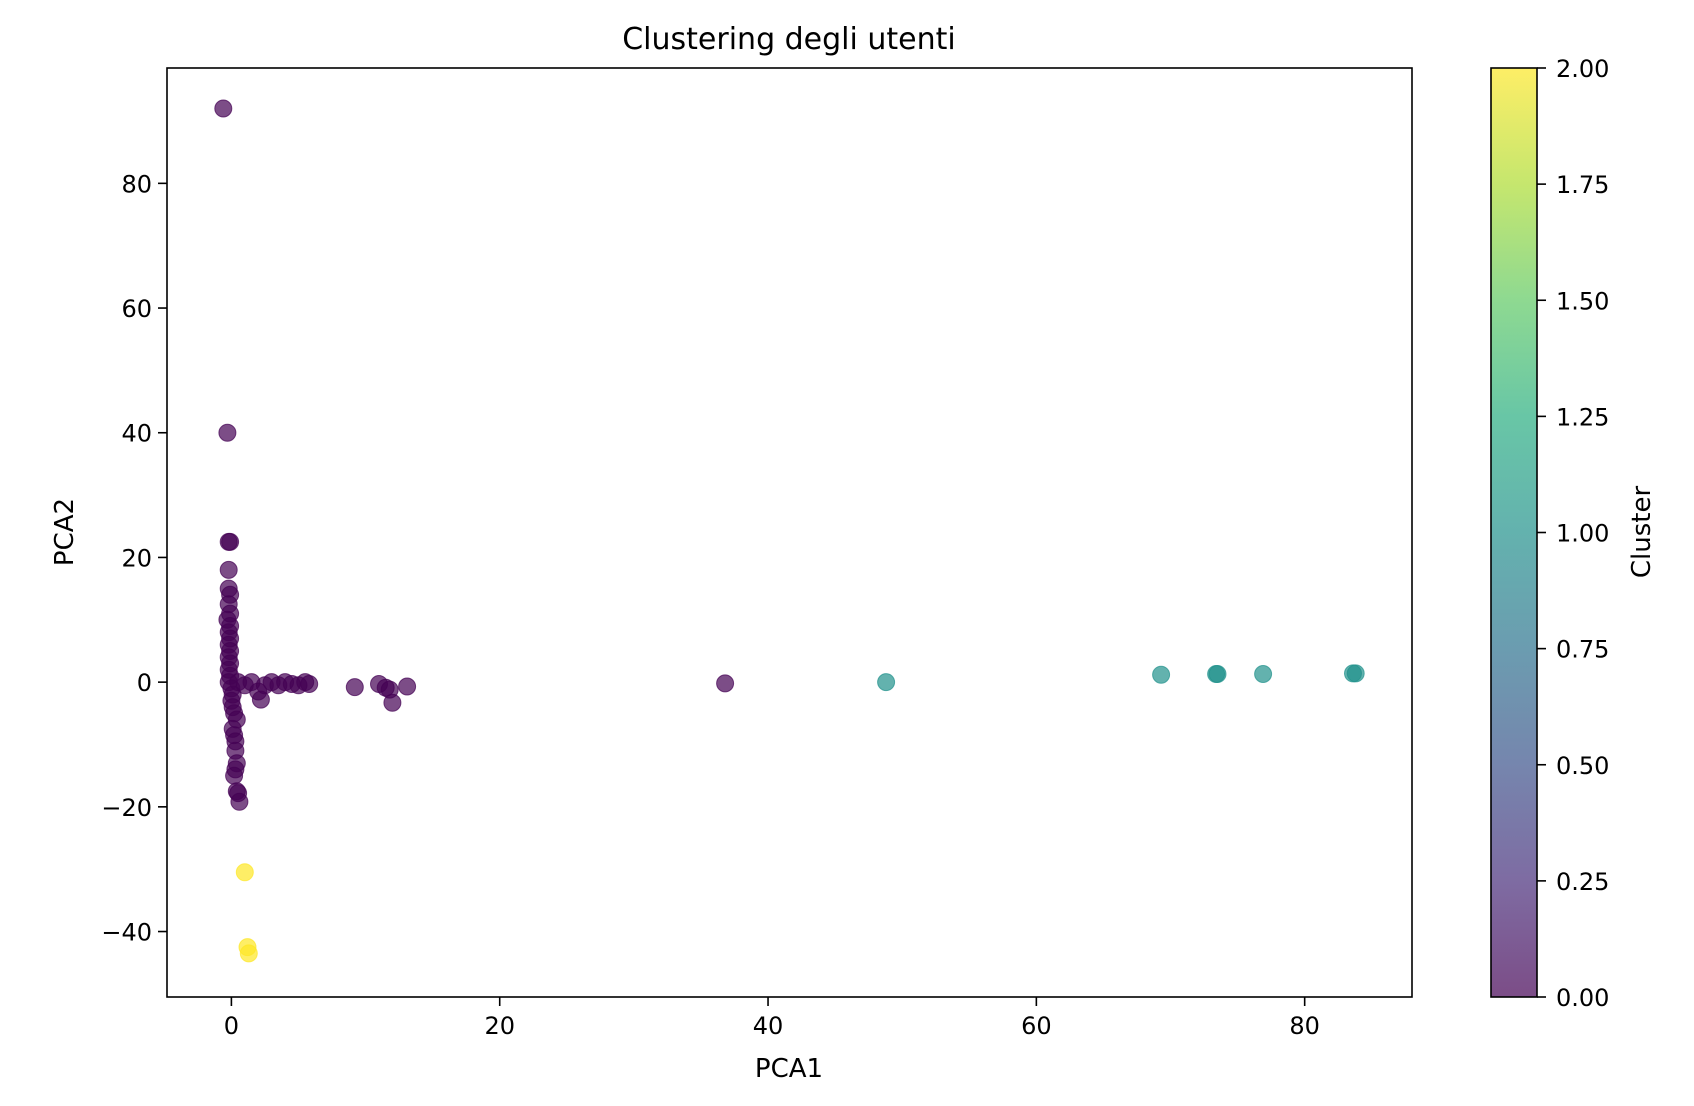 The height and width of the screenshot is (1106, 1694). Describe the element at coordinates (789, 39) in the screenshot. I see `chart-title: Clustering degli utenti` at that location.